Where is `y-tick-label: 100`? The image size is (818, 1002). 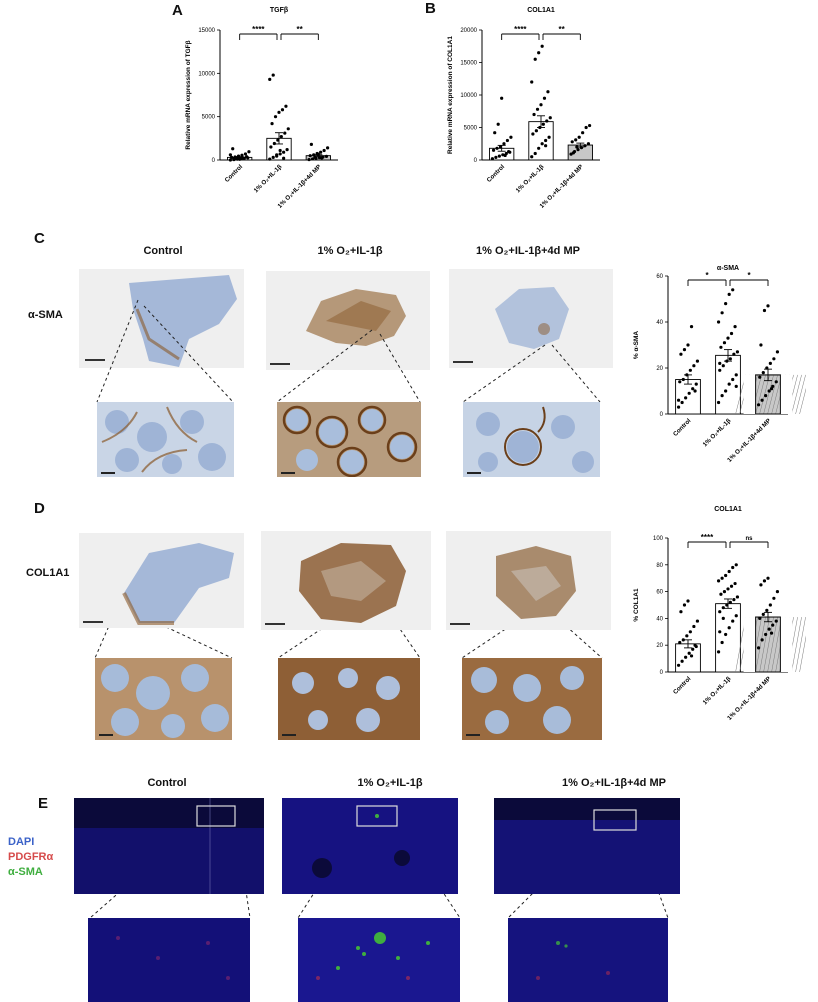
y-tick-label: 100 is located at coordinates (658, 539).